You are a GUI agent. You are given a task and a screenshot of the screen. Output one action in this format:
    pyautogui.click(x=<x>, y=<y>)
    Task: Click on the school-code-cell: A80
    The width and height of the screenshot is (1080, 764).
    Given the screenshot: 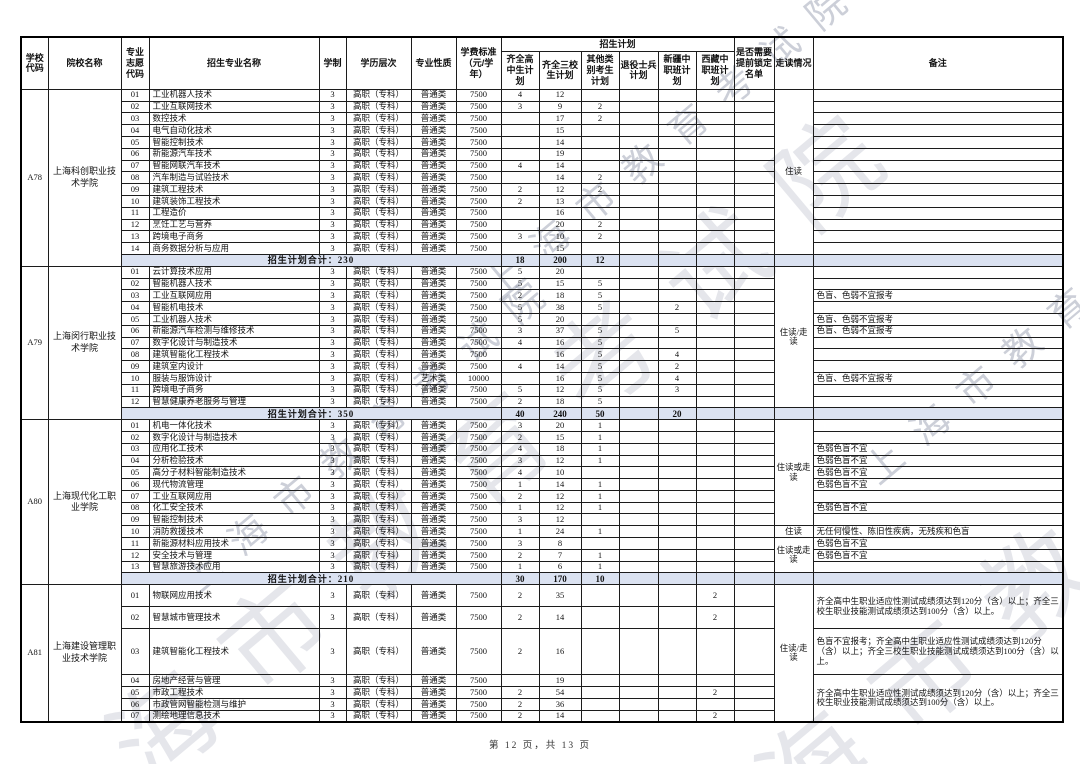 What is the action you would take?
    pyautogui.click(x=34, y=502)
    